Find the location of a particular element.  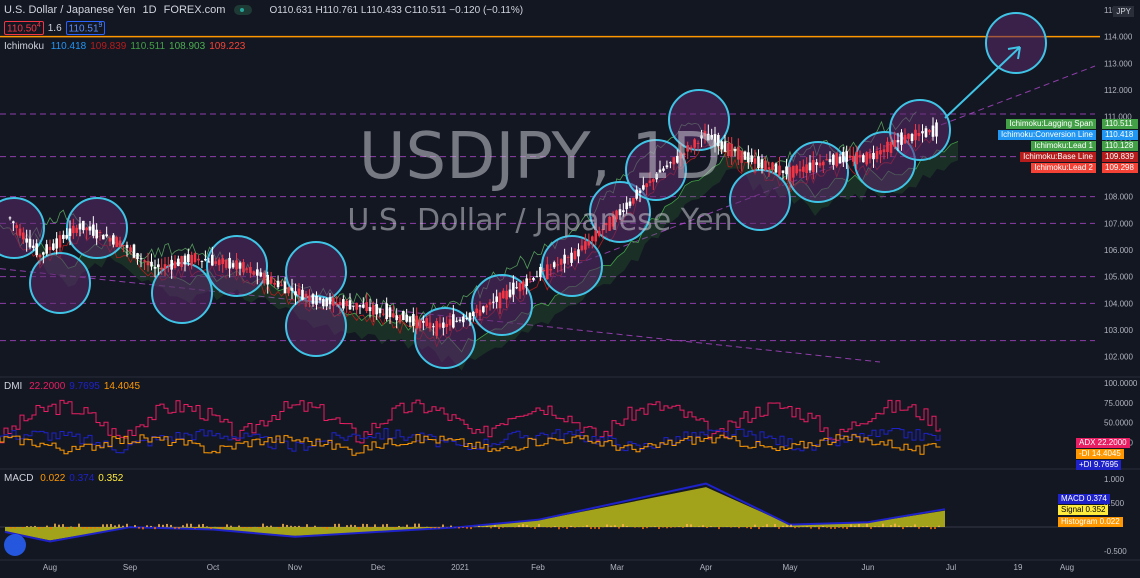

price-axis-tick: 107.000 is located at coordinates (1118, 223).